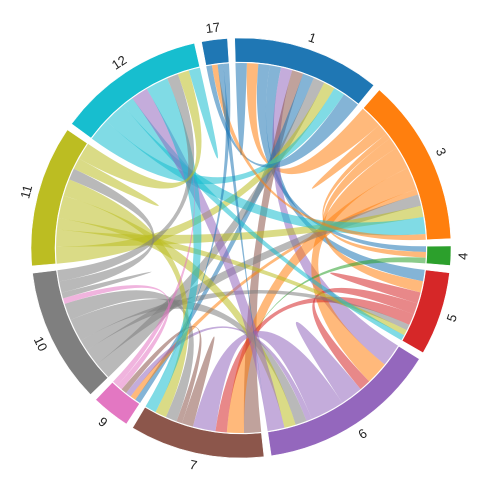 This screenshot has height=478, width=482. Describe the element at coordinates (119, 62) in the screenshot. I see `group-label-12: 12` at that location.